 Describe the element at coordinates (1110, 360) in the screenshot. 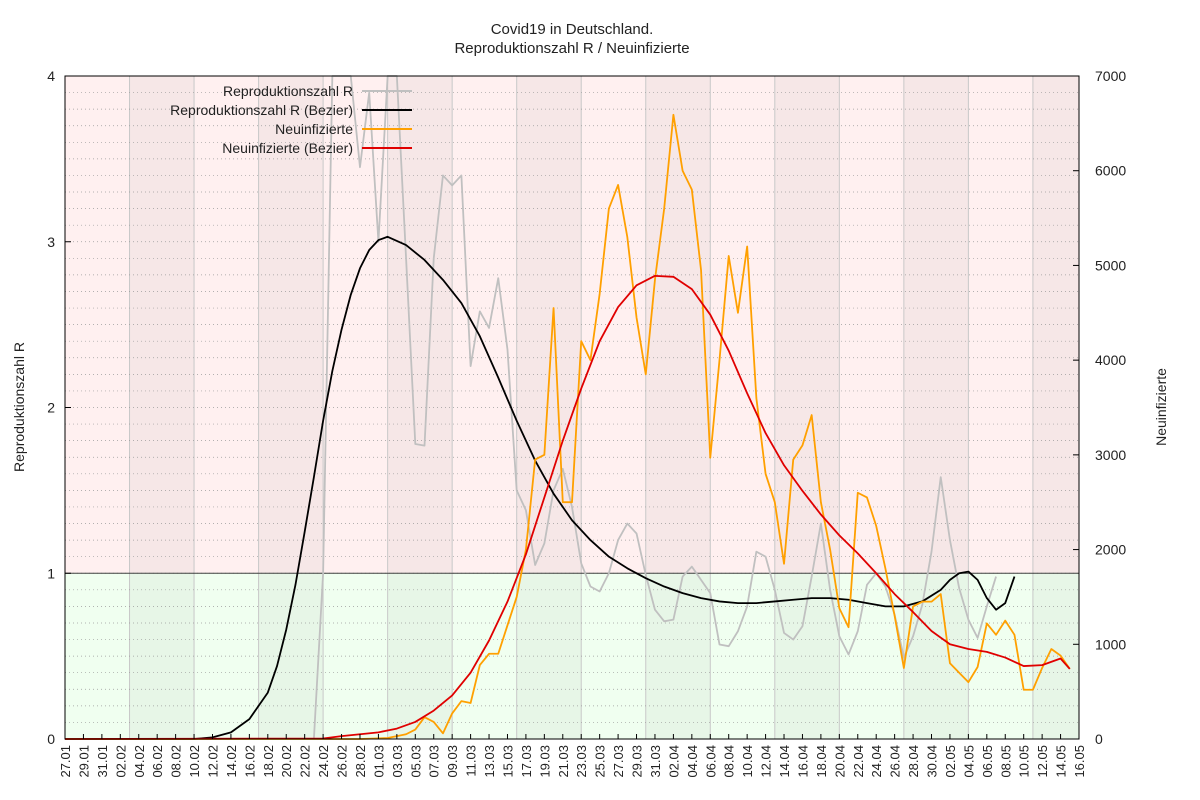

I see `y2-tick-label: 4000` at that location.